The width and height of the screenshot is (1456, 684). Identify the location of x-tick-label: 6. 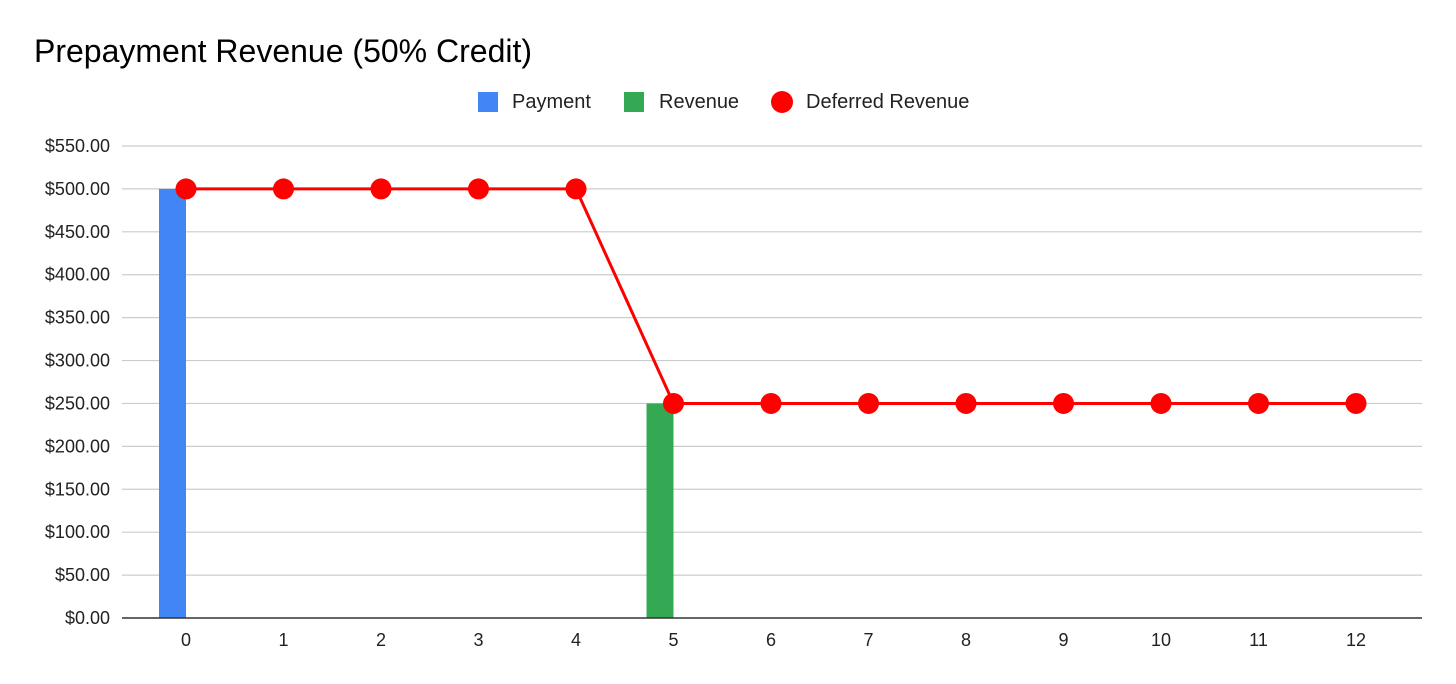
(771, 640).